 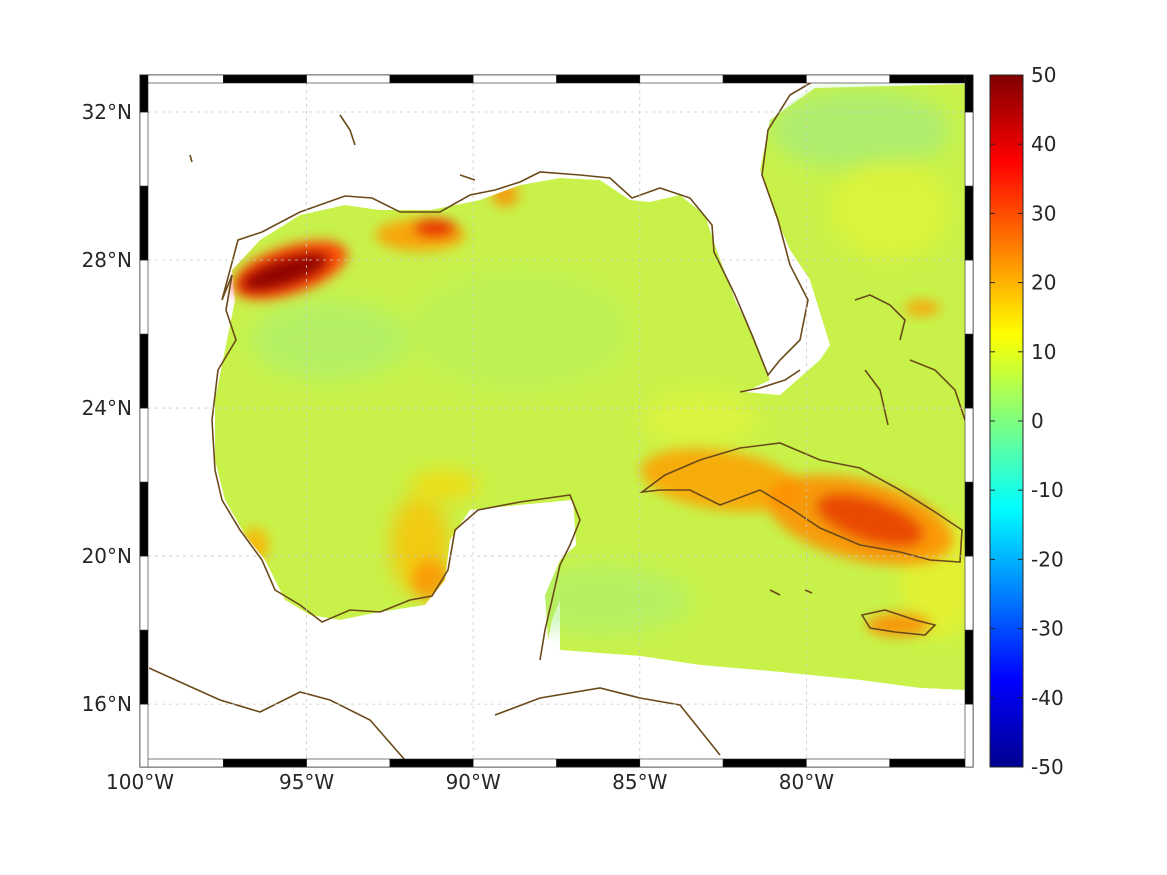 I want to click on colorbar-tick-label: -30, so click(x=1047, y=629).